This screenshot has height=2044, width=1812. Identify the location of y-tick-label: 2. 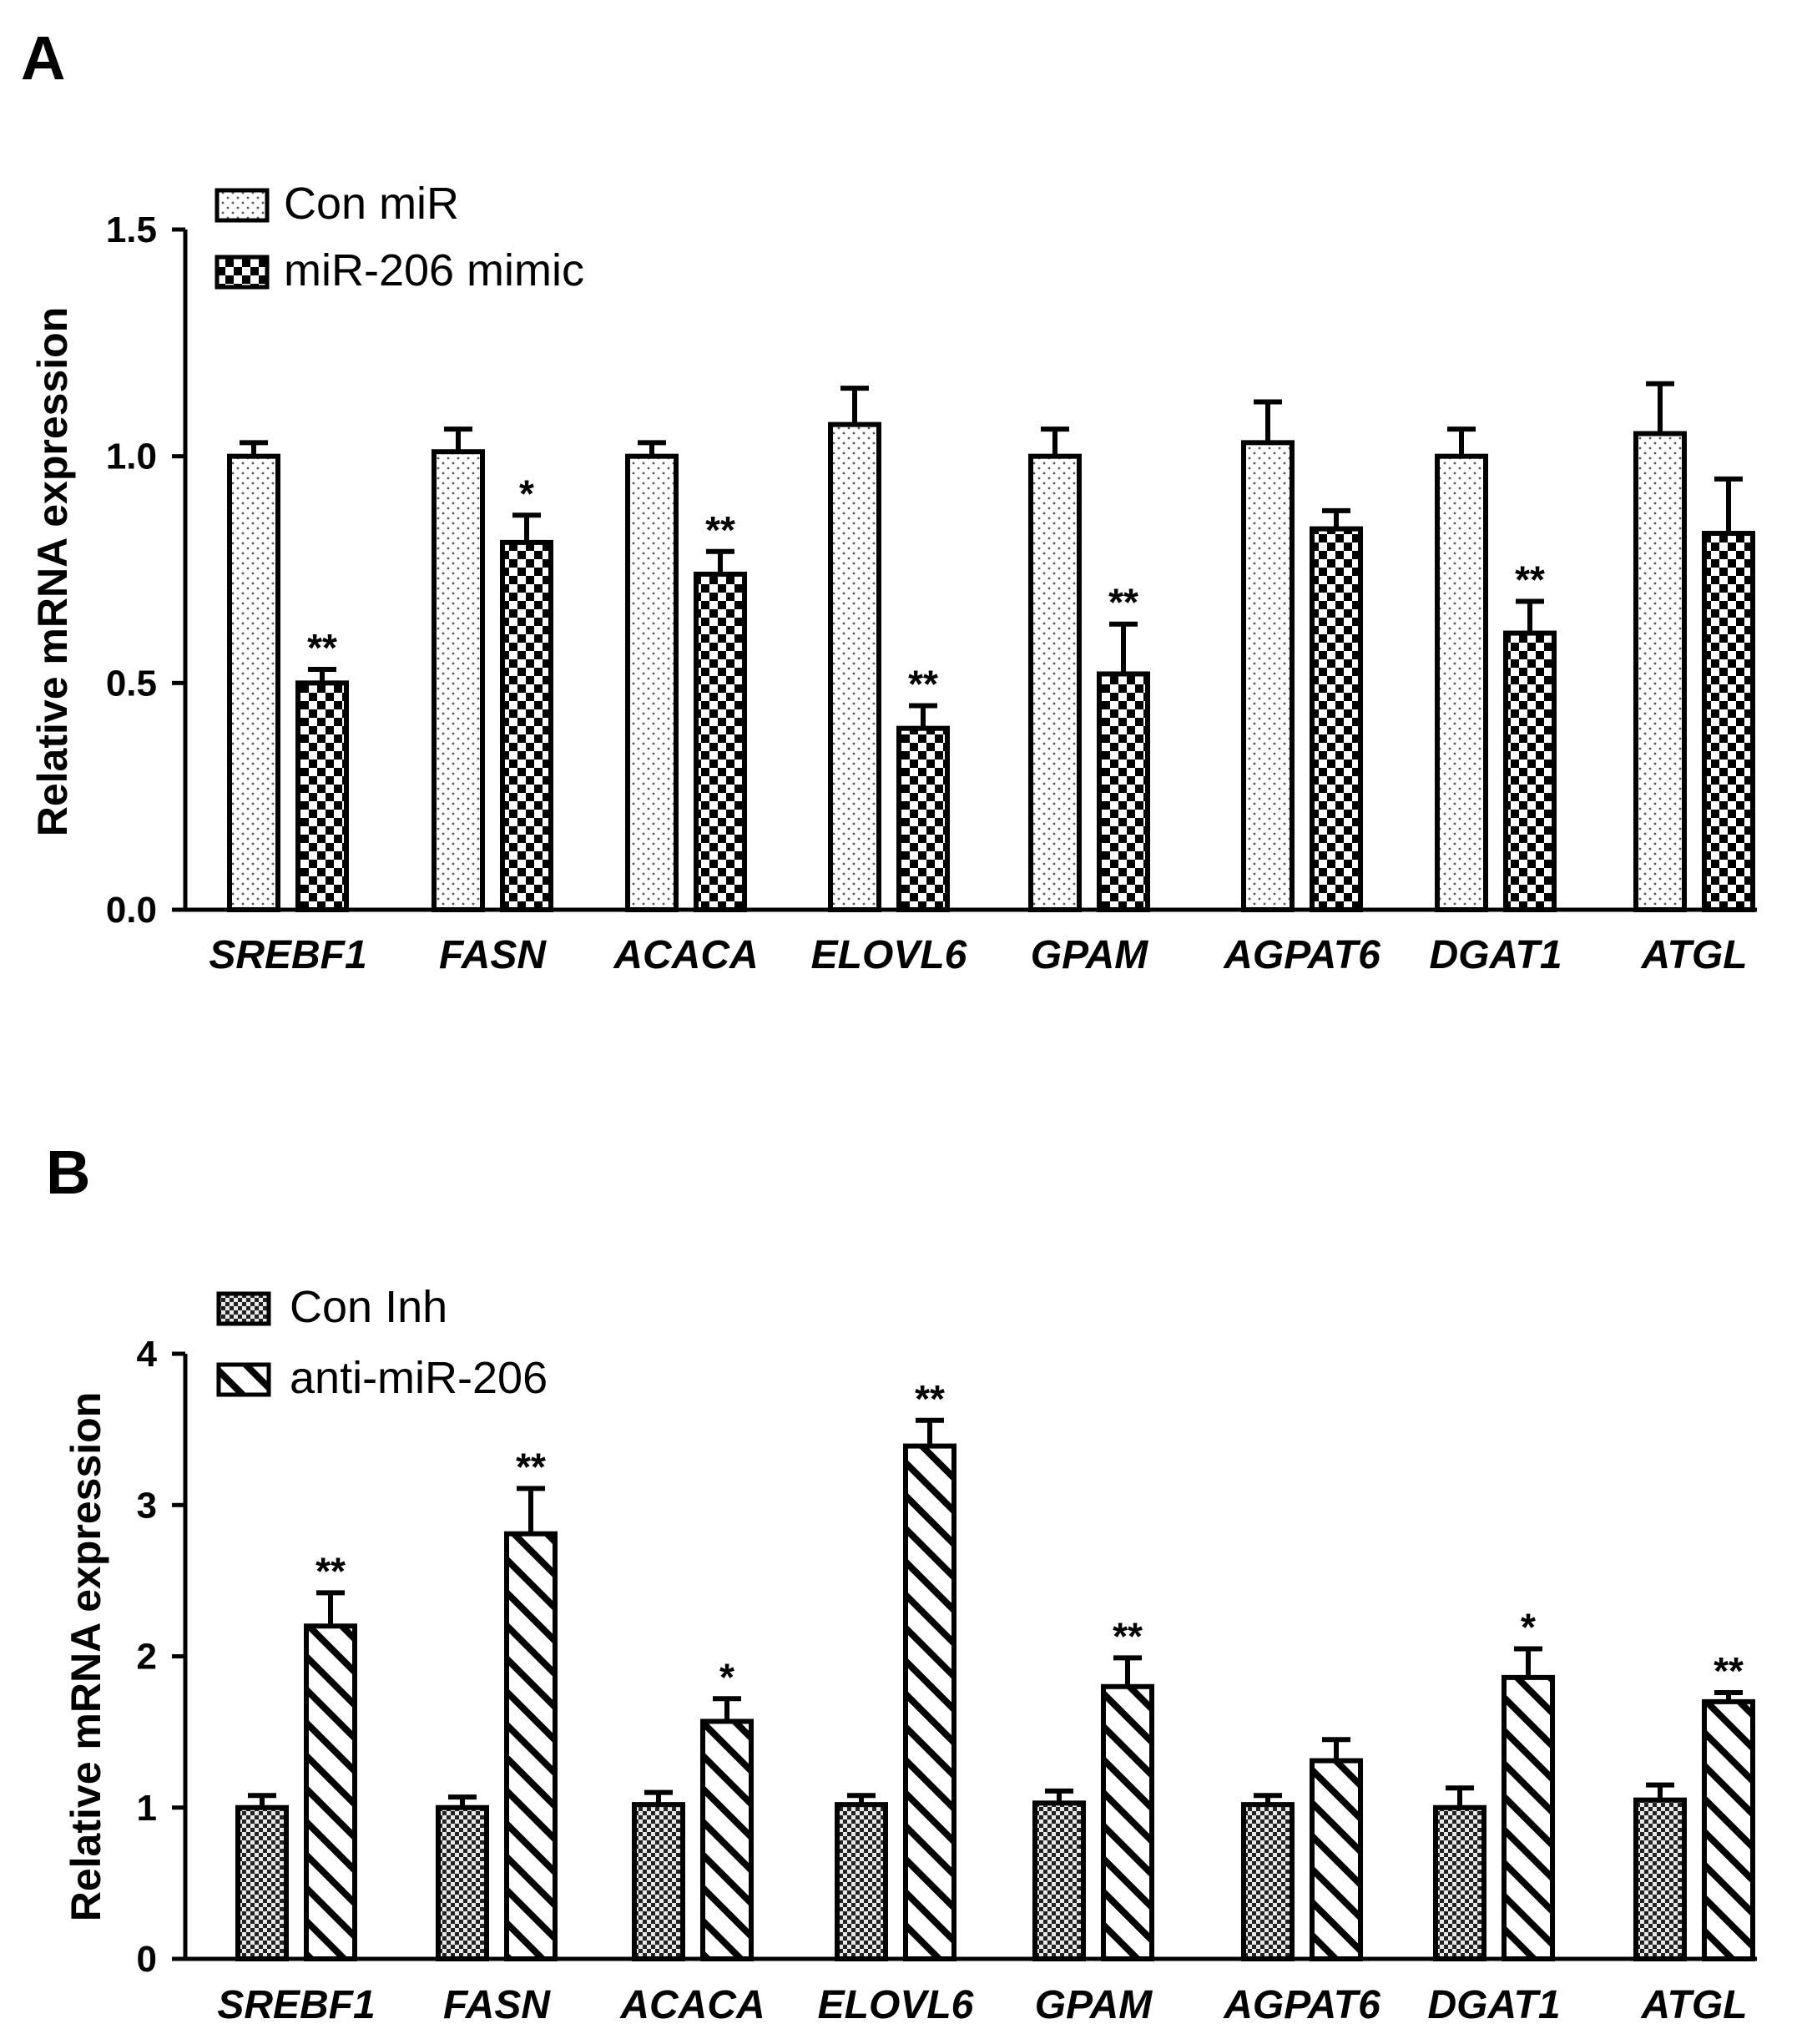
(147, 1657).